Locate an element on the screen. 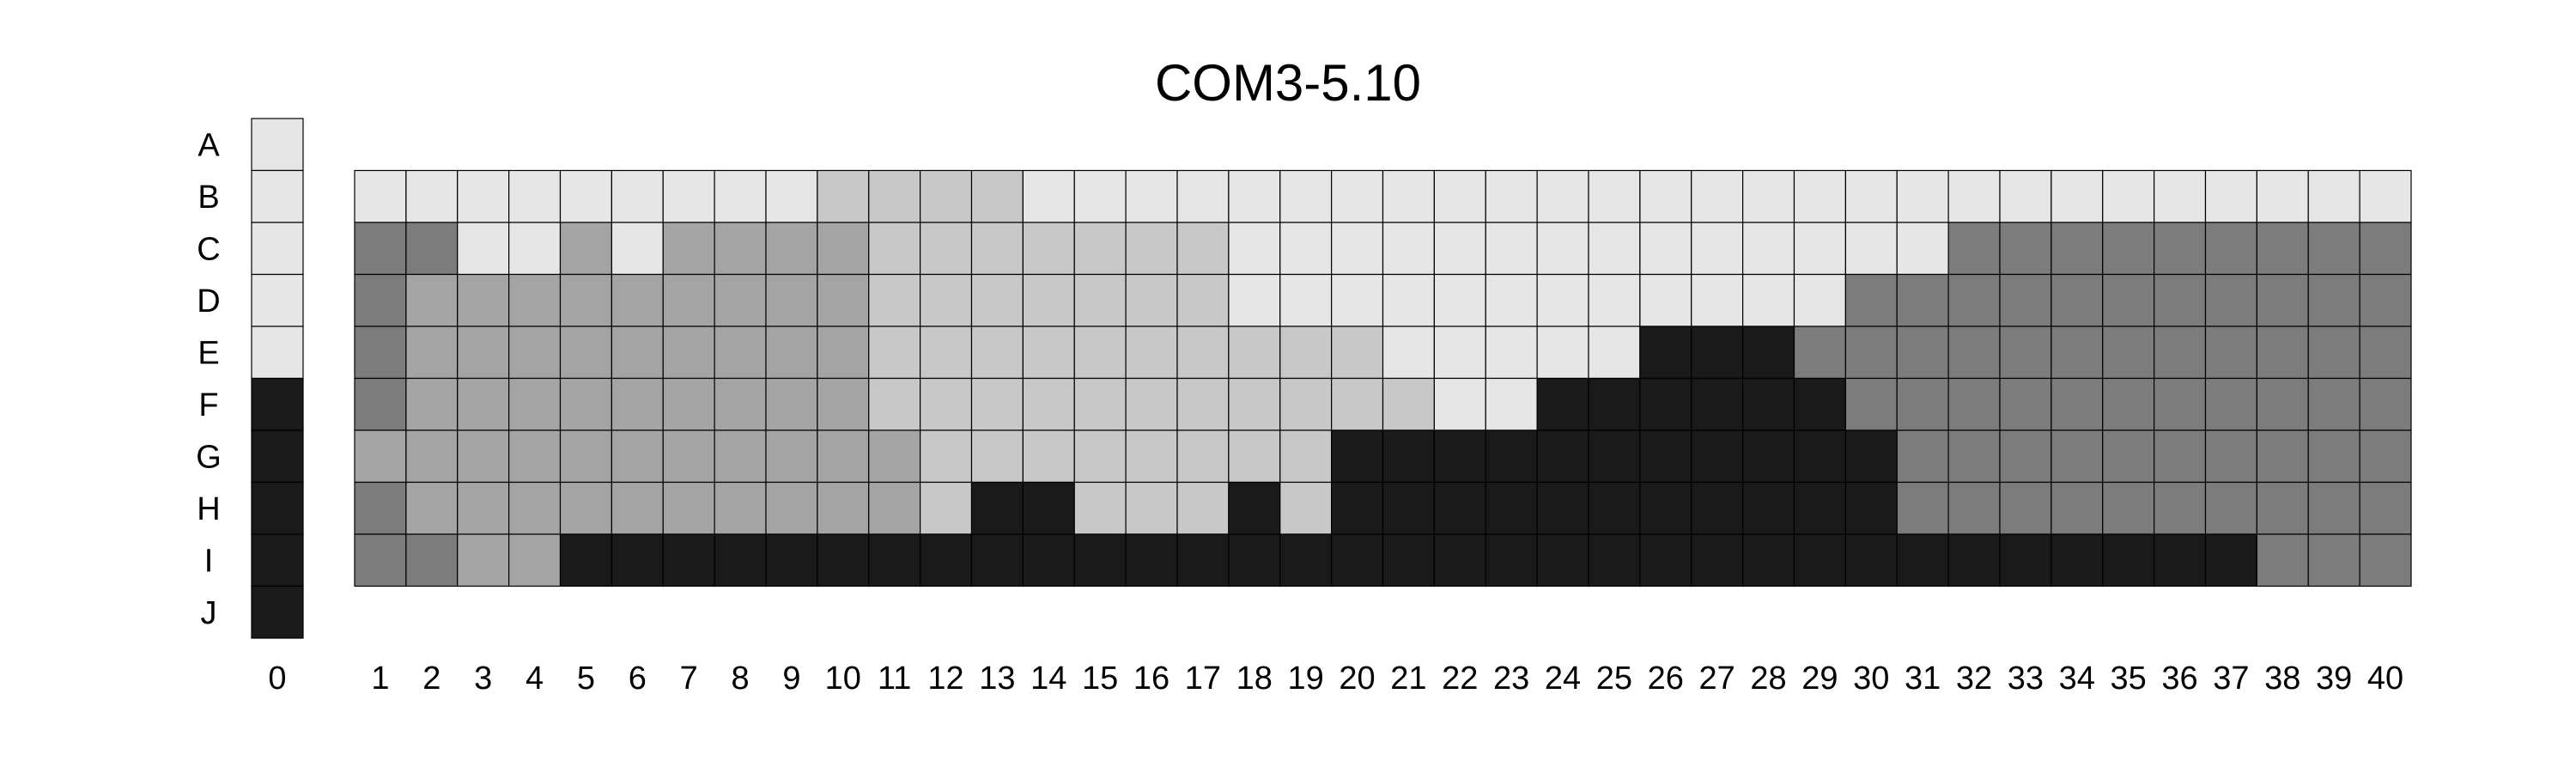 The width and height of the screenshot is (2576, 773). heatmap-cell-E40 is located at coordinates (2385, 353).